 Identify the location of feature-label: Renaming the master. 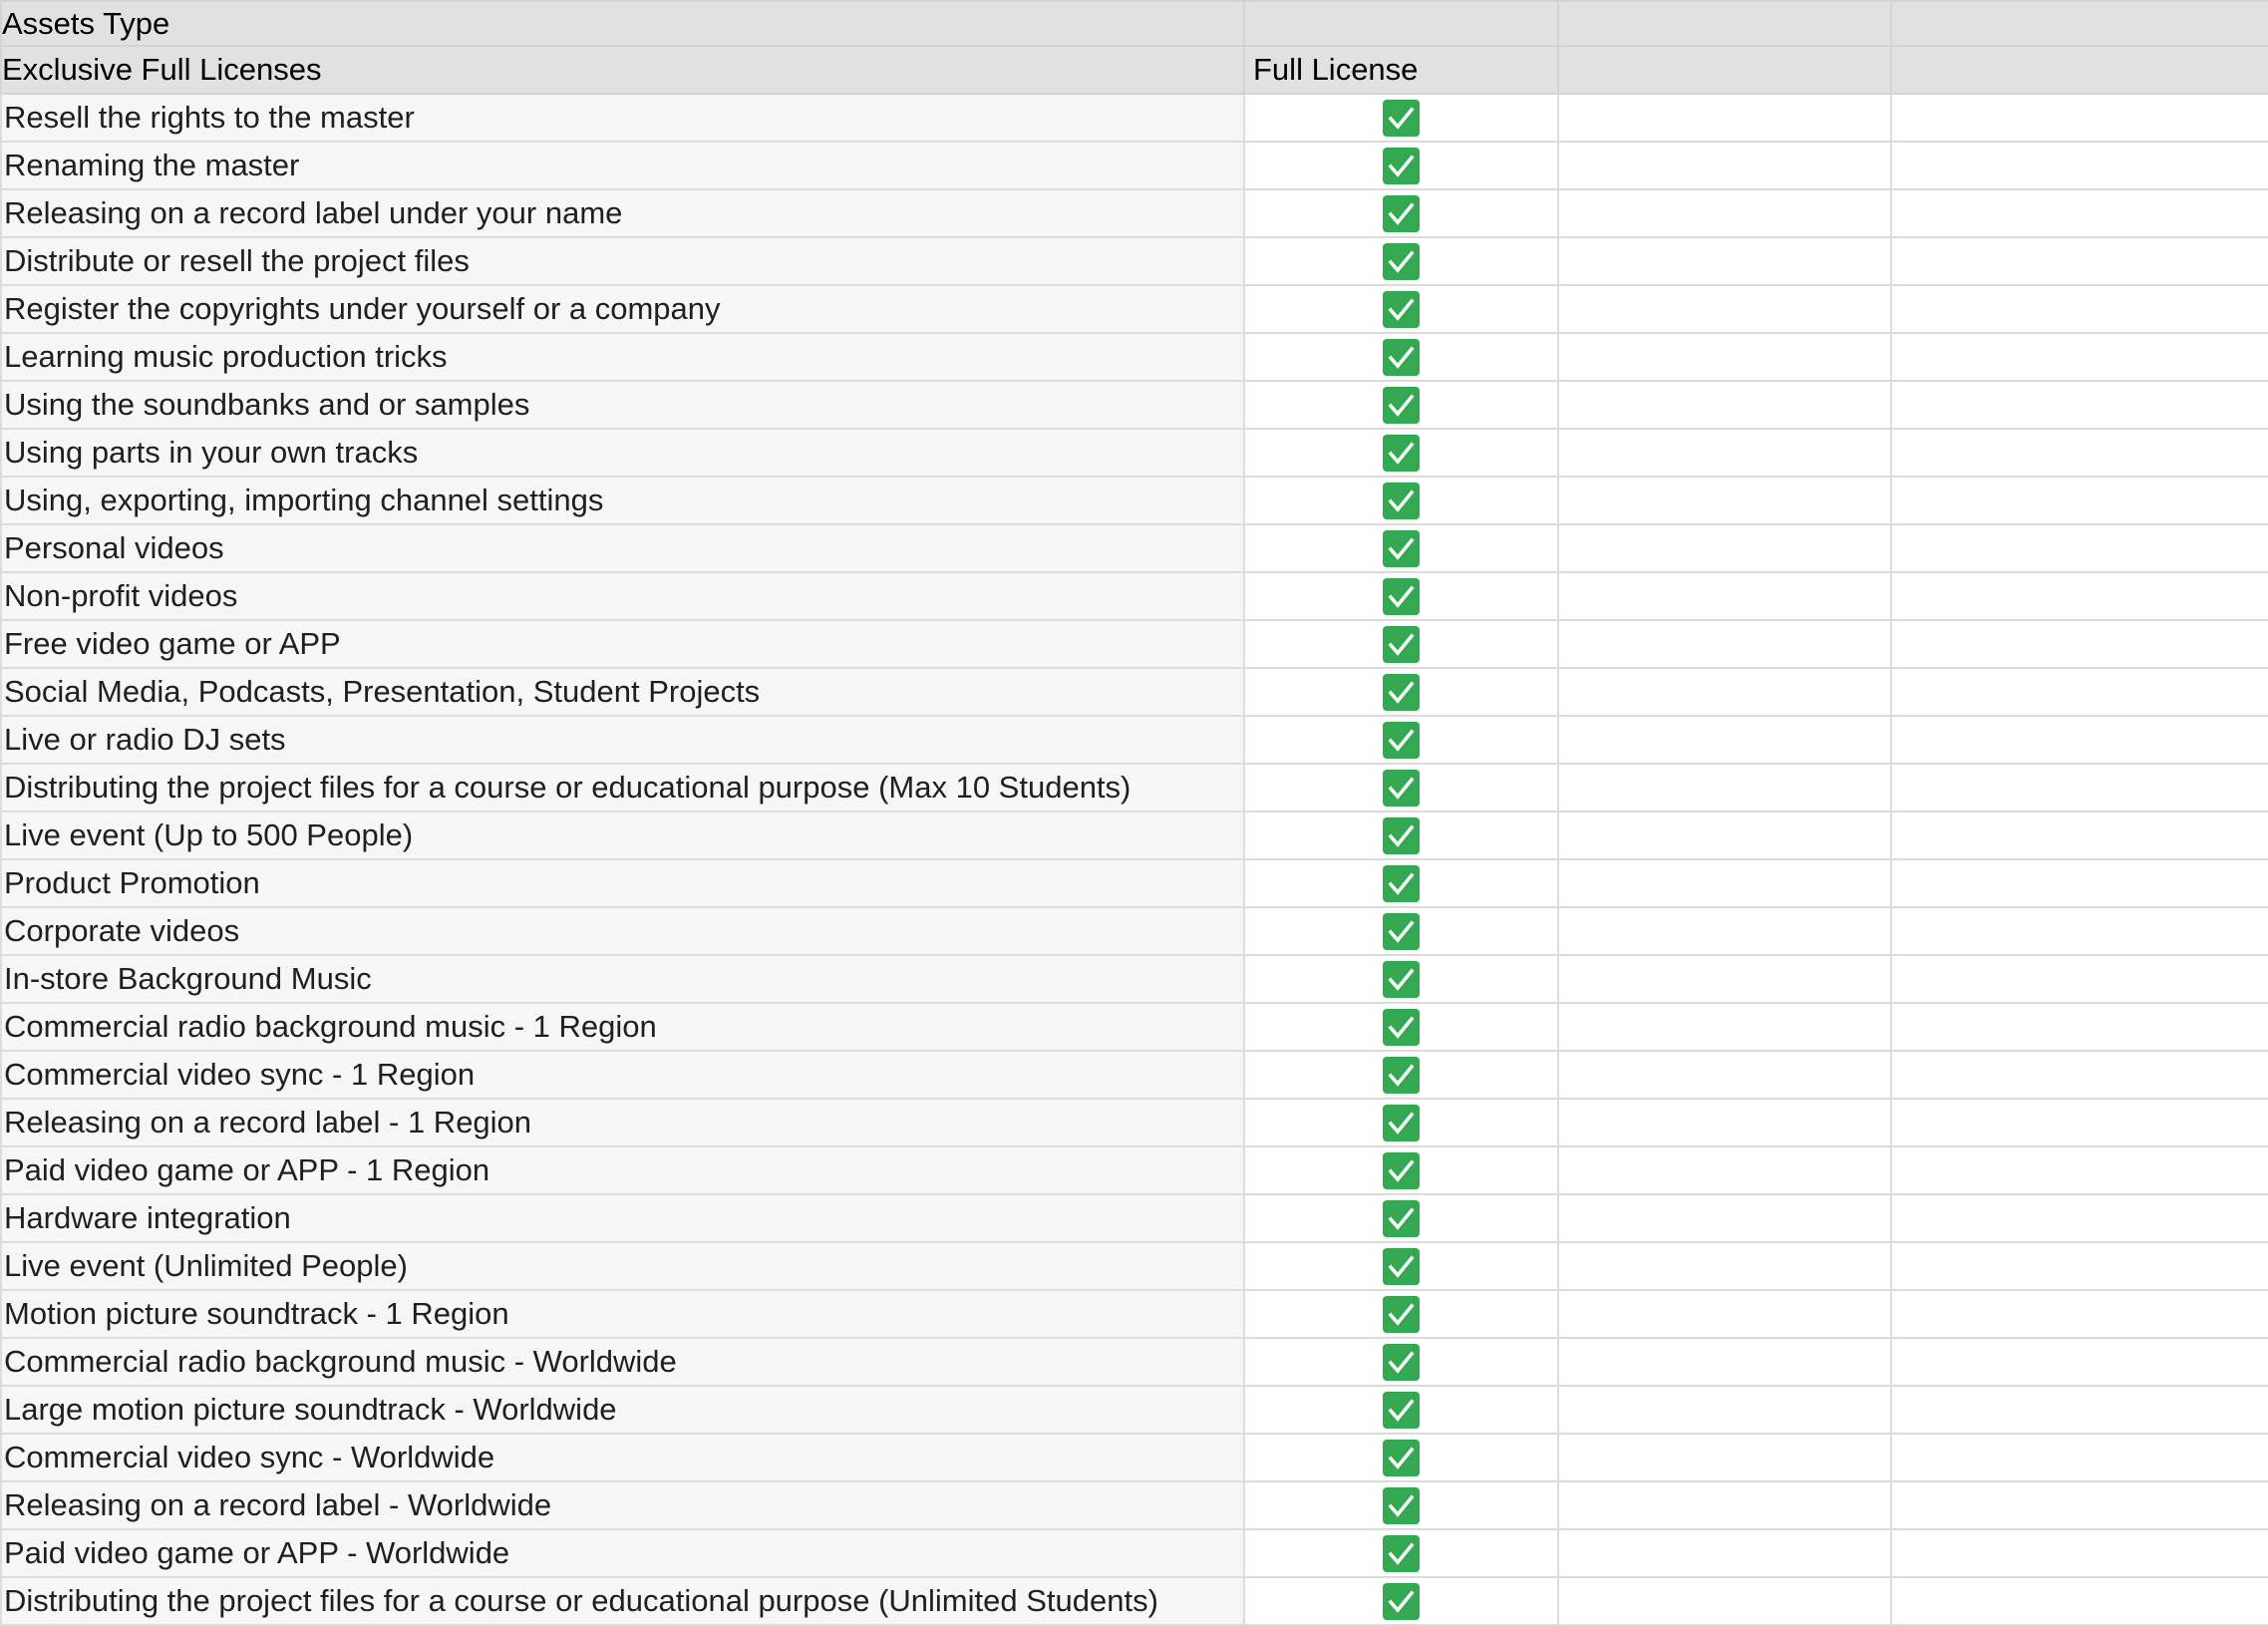
(622, 165).